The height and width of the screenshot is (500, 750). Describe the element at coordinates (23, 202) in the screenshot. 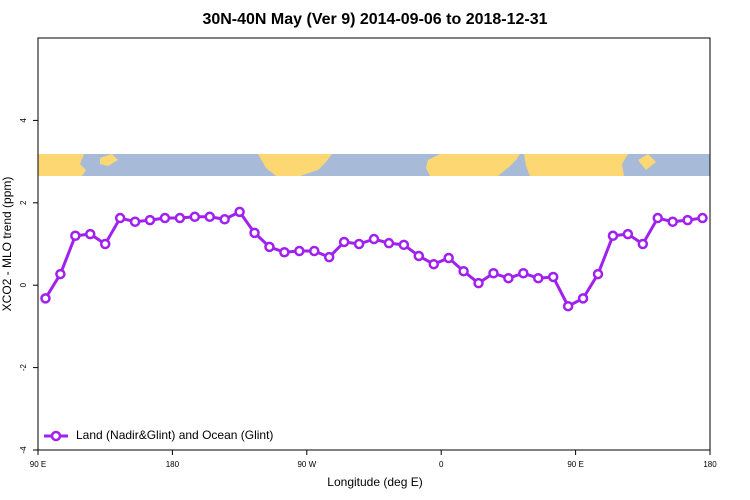

I see `y-tick-label: 2` at that location.